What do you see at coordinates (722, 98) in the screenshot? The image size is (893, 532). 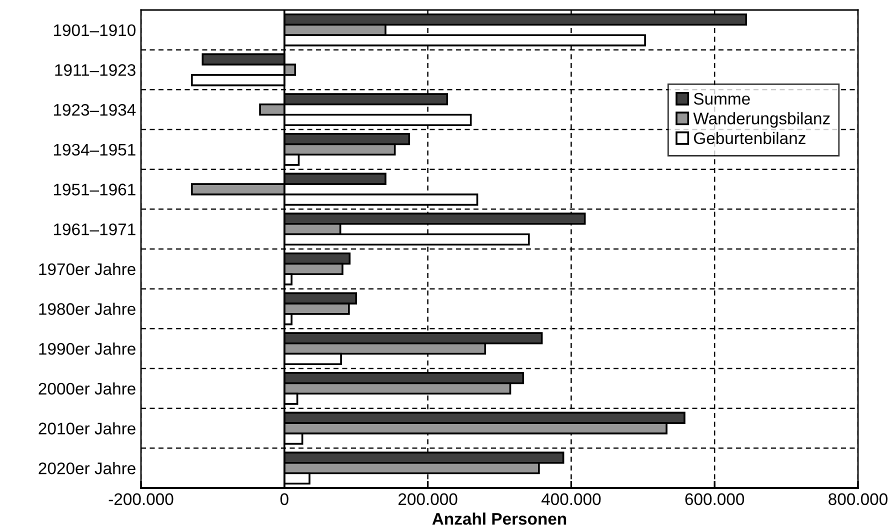 I see `legend-label: Summe` at bounding box center [722, 98].